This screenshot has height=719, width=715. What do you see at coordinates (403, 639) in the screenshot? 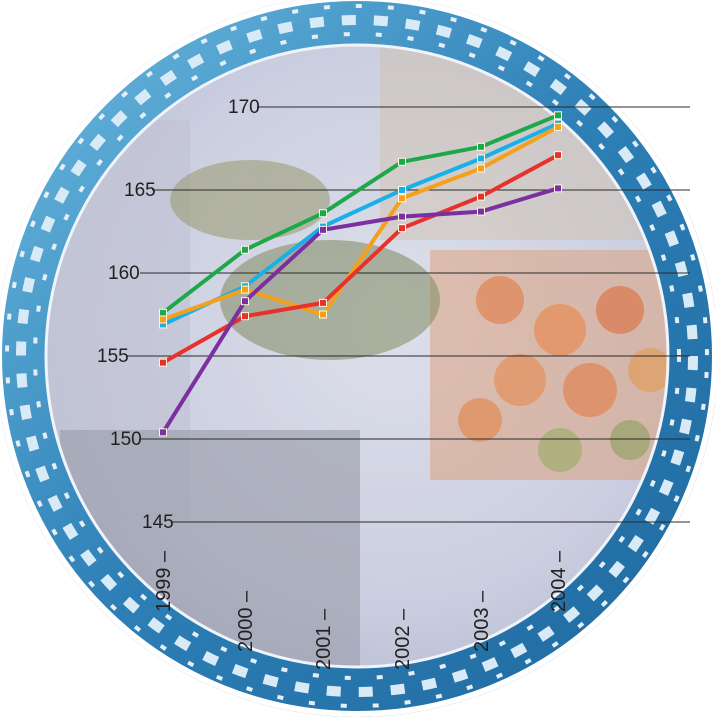
I see `x-tick-label: 2002 –` at bounding box center [403, 639].